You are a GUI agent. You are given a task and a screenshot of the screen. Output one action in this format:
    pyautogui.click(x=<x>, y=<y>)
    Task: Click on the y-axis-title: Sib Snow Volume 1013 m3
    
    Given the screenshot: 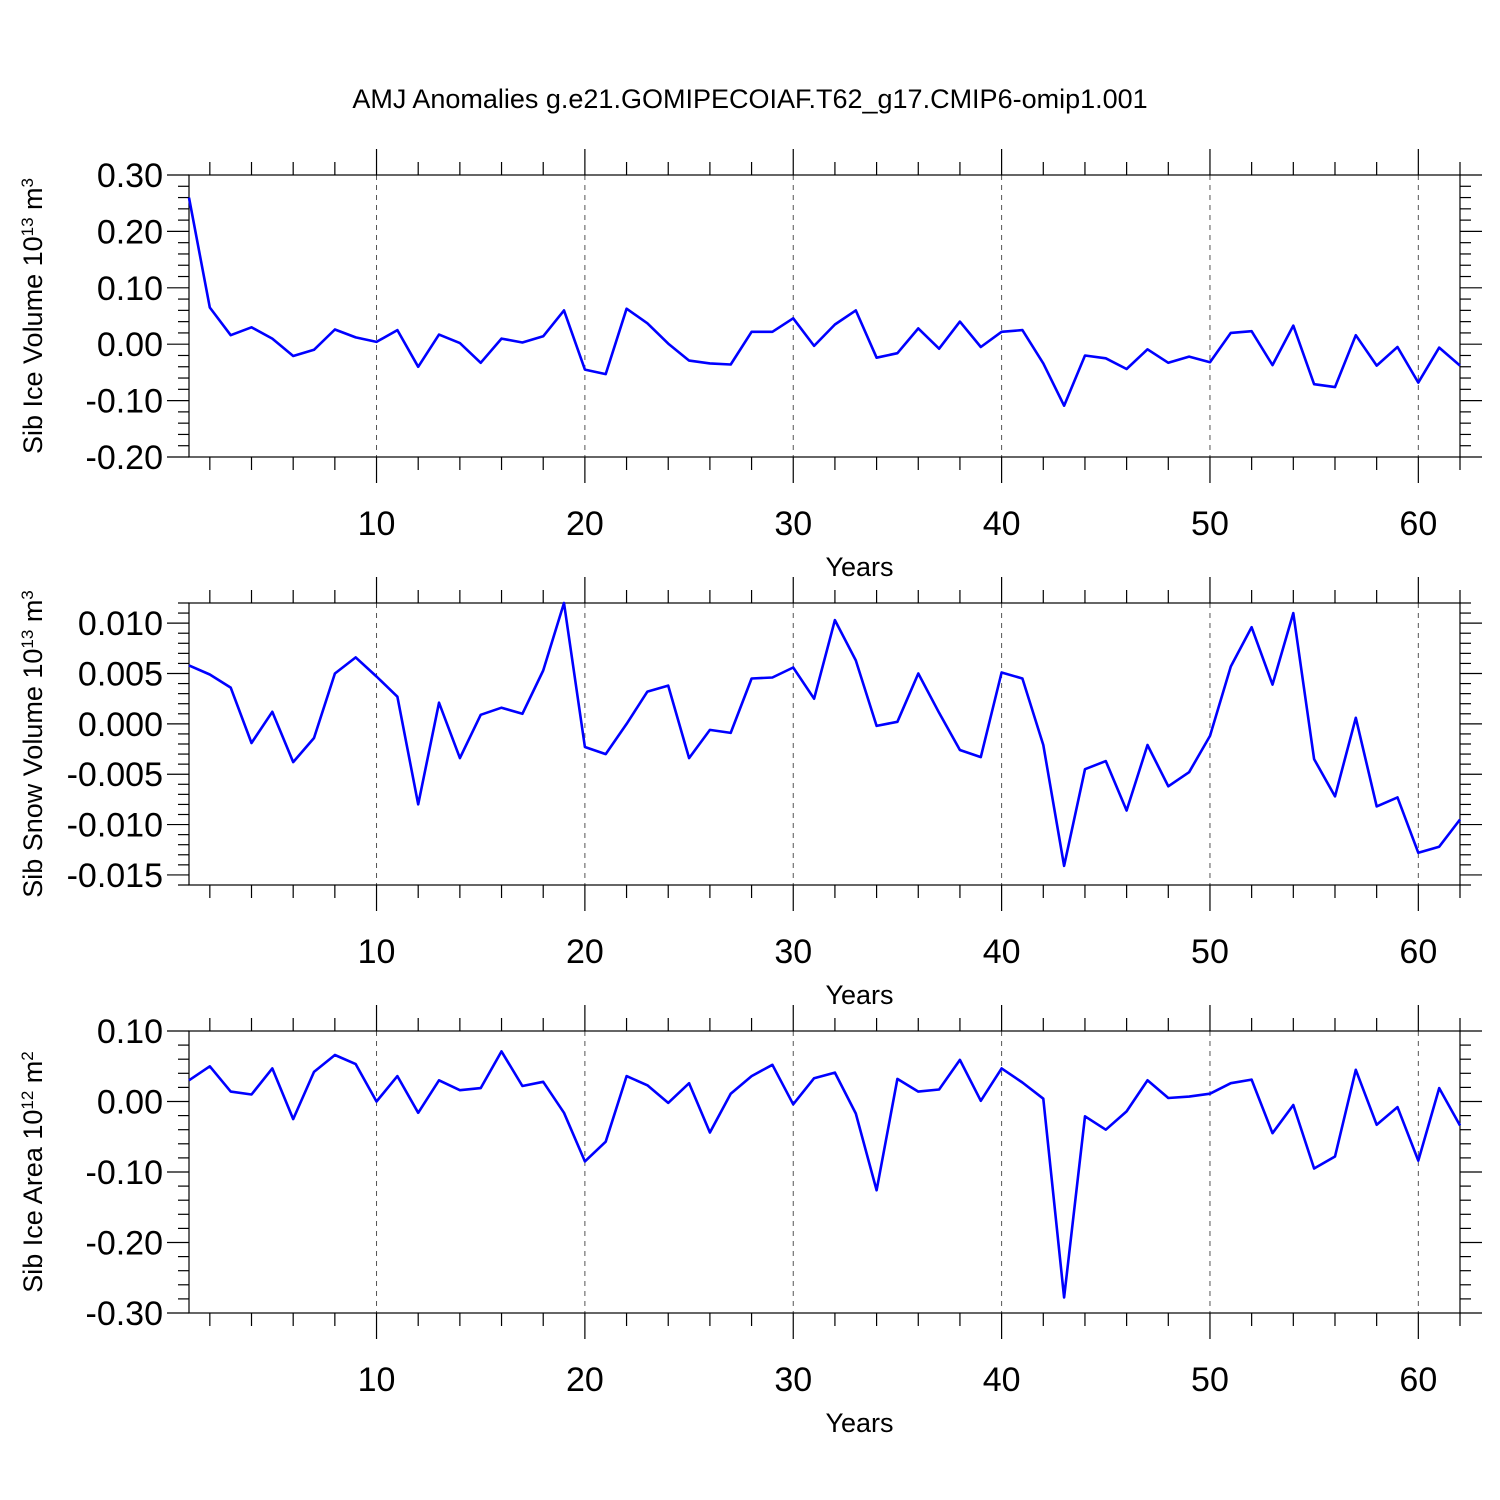 What is the action you would take?
    pyautogui.click(x=33, y=744)
    